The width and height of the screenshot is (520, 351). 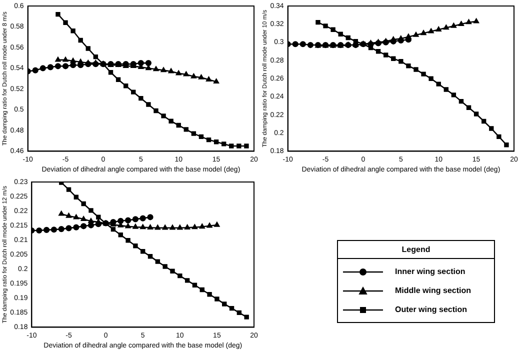 What do you see at coordinates (433, 290) in the screenshot?
I see `legend-label: Middle wing section` at bounding box center [433, 290].